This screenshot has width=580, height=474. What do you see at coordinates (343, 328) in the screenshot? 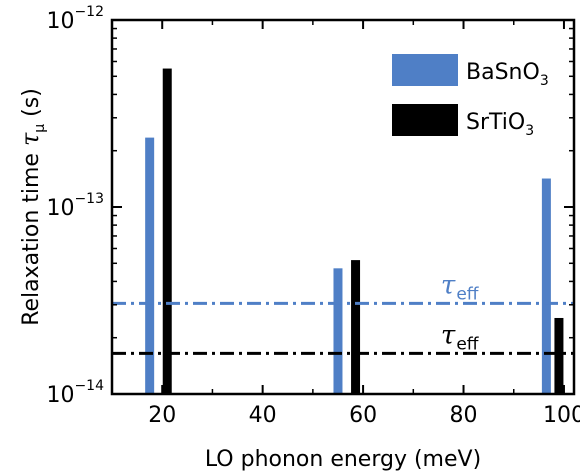
I see `reference-lines-layer` at bounding box center [343, 328].